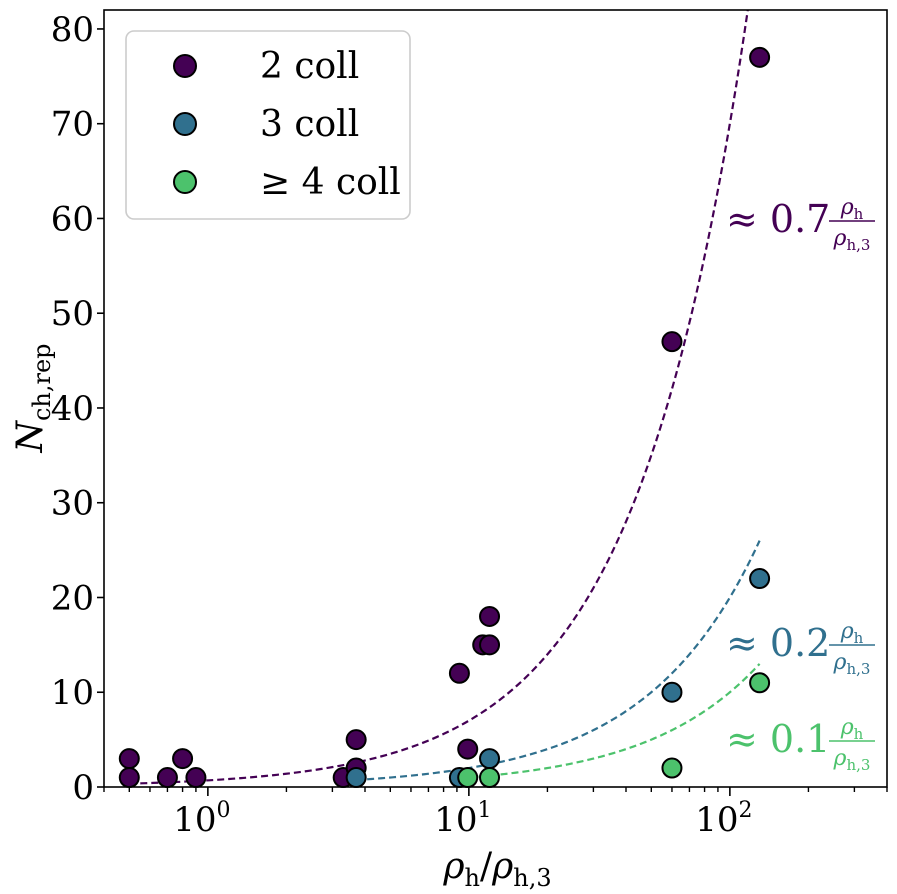 The height and width of the screenshot is (894, 897). I want to click on x-tick-label: 10², so click(723, 819).